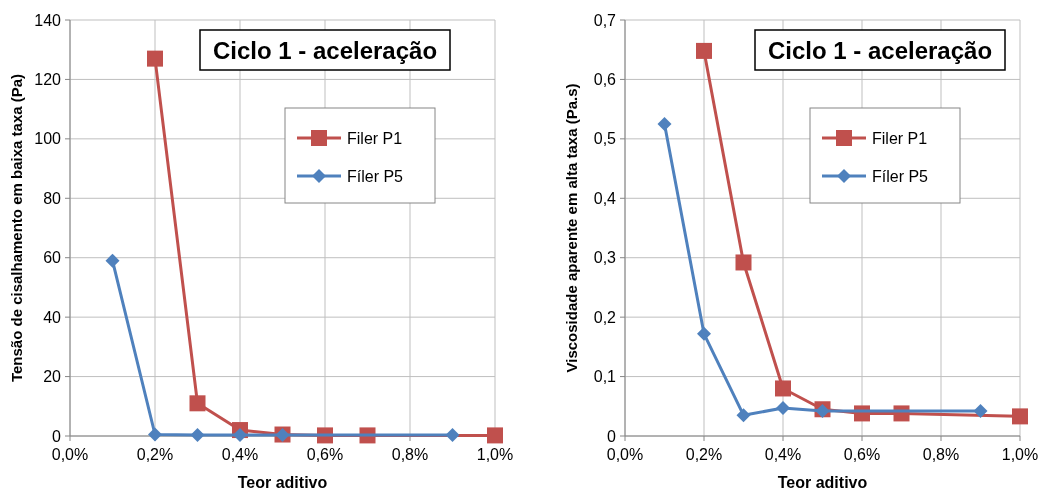 This screenshot has width=1045, height=495. Describe the element at coordinates (48, 80) in the screenshot. I see `y-tick-label: 120` at that location.